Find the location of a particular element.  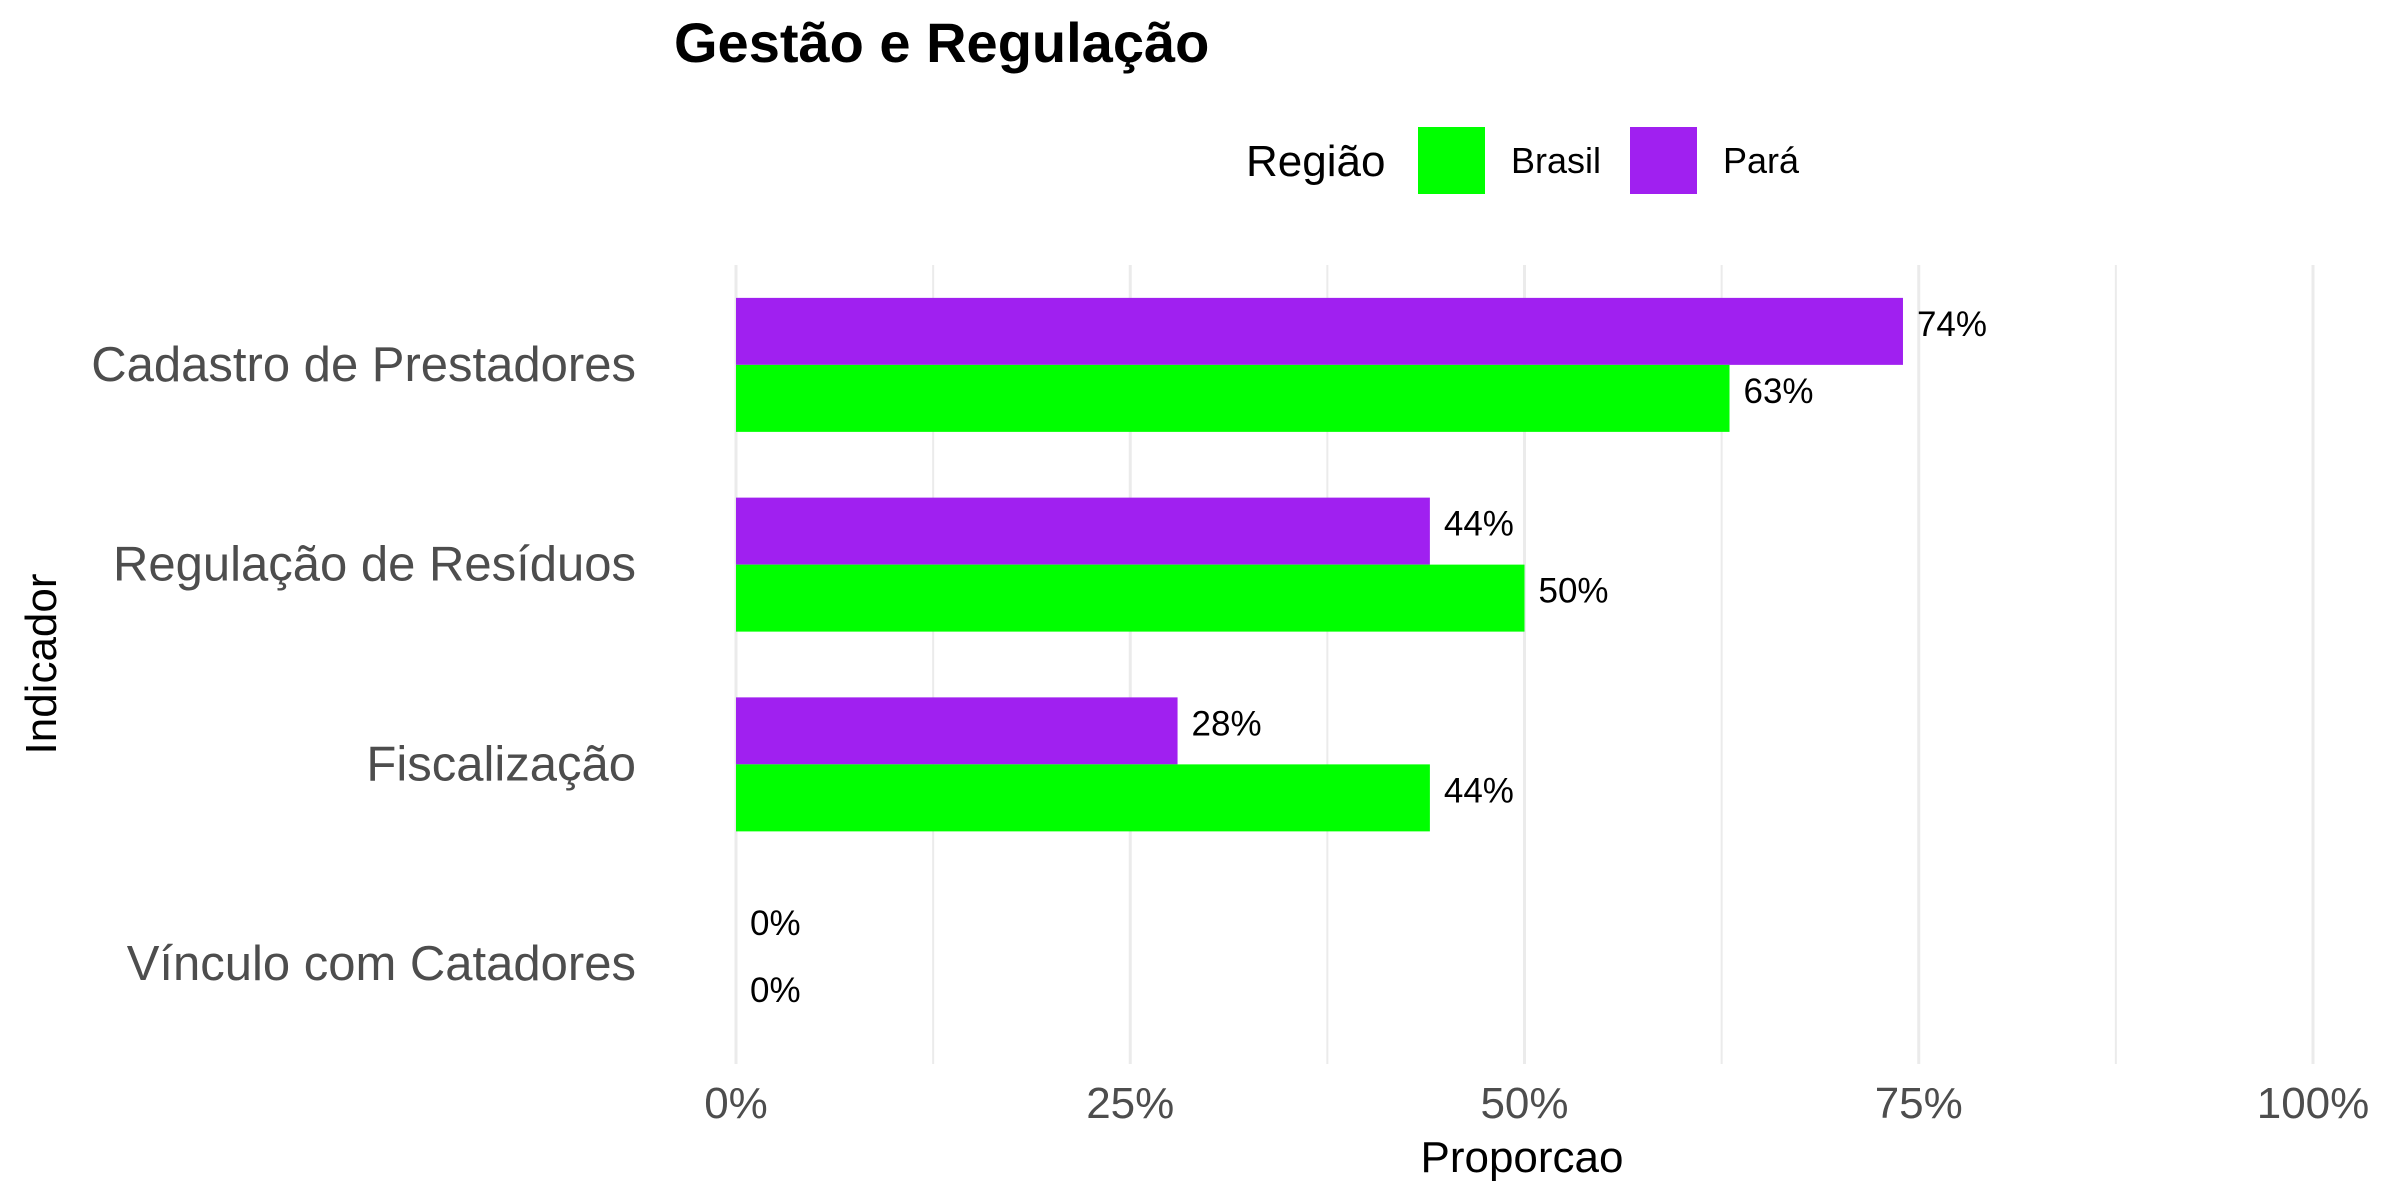

x-tick-labels: 0% 25% 50% 75% 100% is located at coordinates (1536, 1103).